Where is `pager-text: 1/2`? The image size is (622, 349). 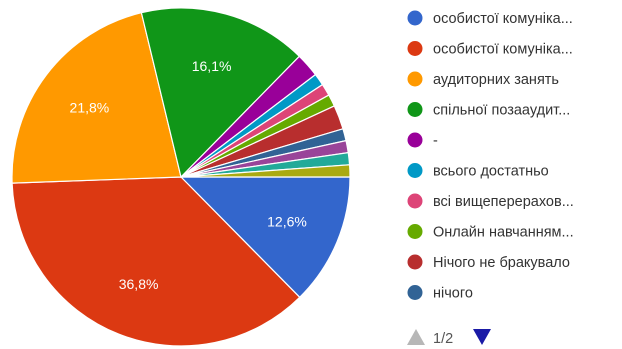
pager-text: 1/2 is located at coordinates (443, 339).